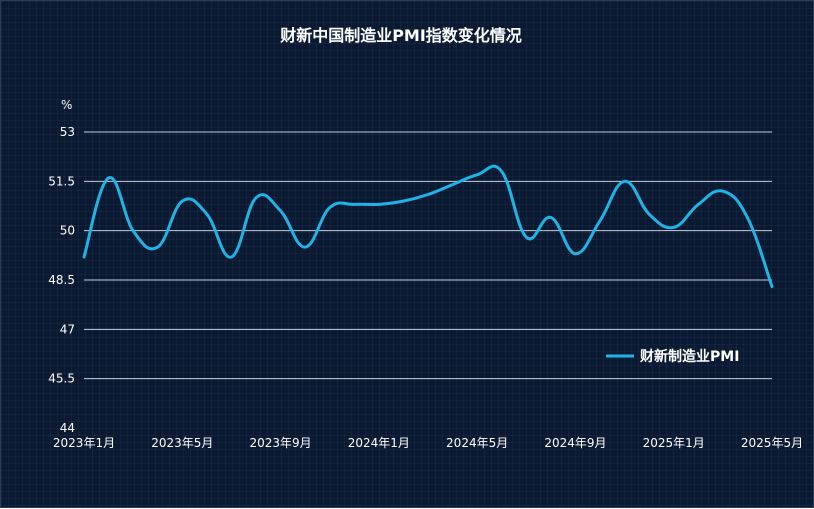 Image resolution: width=814 pixels, height=509 pixels. Describe the element at coordinates (67, 329) in the screenshot. I see `y-tick-label: 47` at that location.